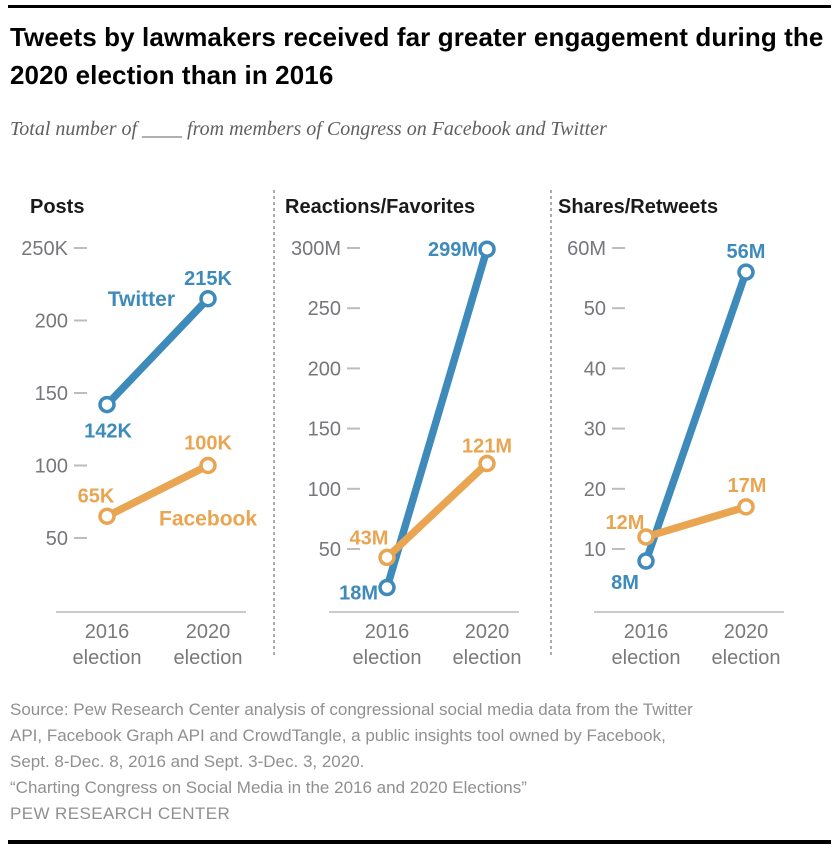 The image size is (840, 852). What do you see at coordinates (57, 207) in the screenshot?
I see `panel-title-posts: Posts` at bounding box center [57, 207].